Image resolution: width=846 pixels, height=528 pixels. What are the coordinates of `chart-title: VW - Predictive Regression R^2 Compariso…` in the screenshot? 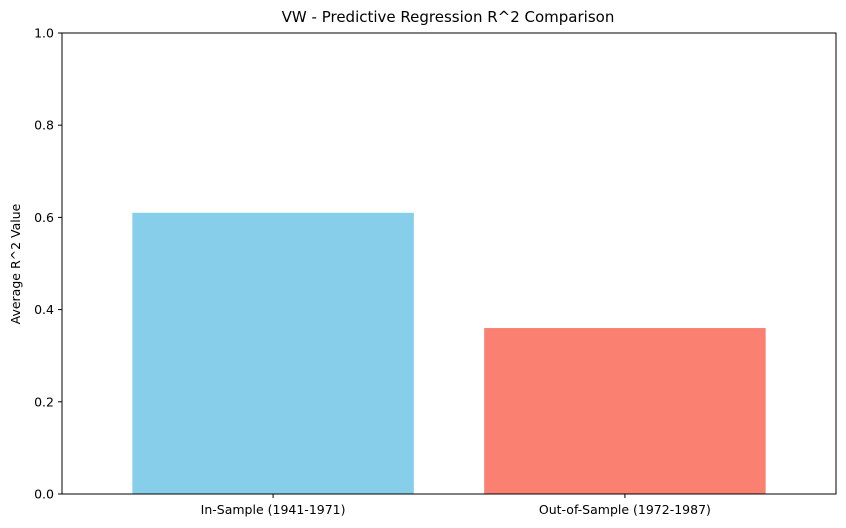 It's located at (448, 17).